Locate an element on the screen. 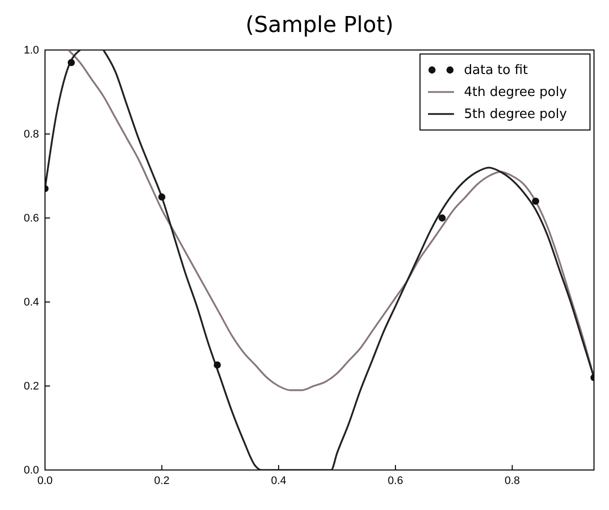  y-tick-label: 0.2 is located at coordinates (31, 386).